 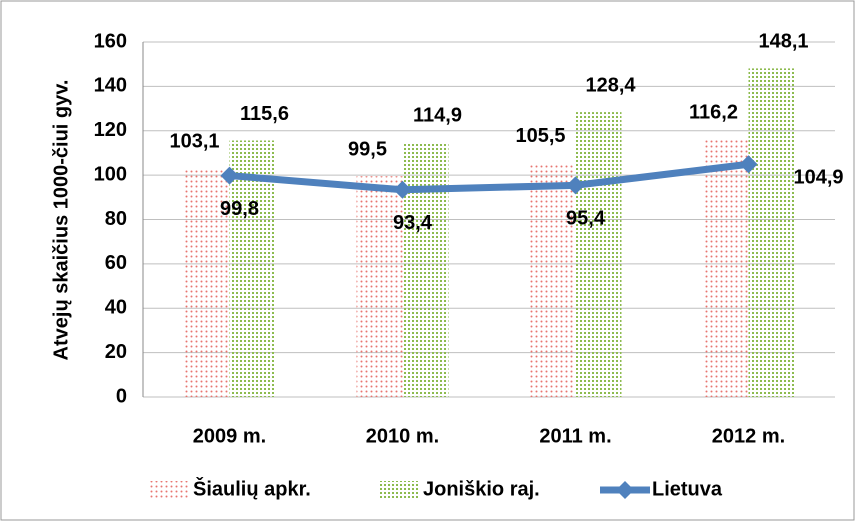 What do you see at coordinates (687, 489) in the screenshot?
I see `legend-label: Lietuva` at bounding box center [687, 489].